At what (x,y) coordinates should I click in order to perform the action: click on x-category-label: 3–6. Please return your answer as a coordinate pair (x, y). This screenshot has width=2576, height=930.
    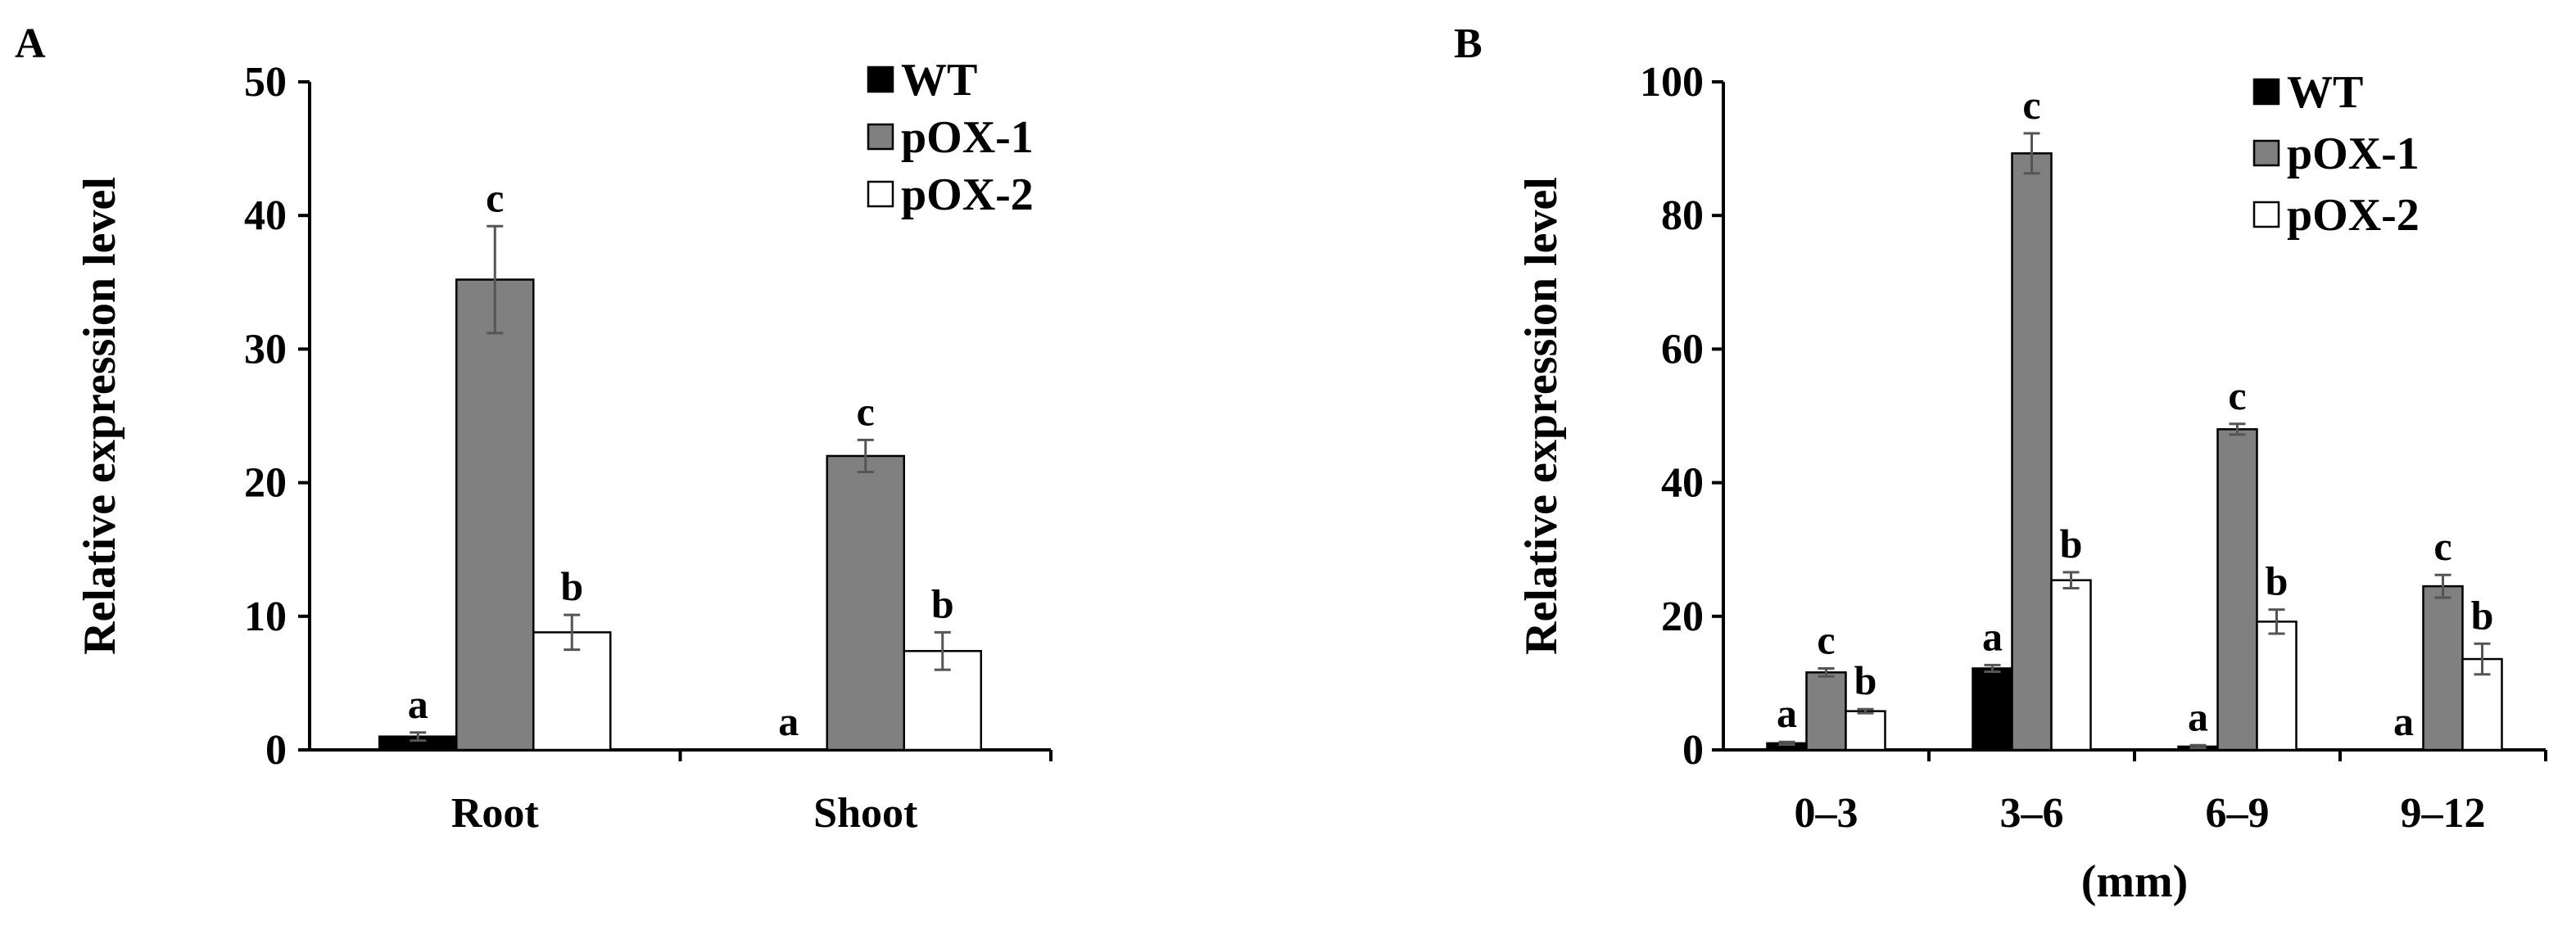
    Looking at the image, I should click on (2032, 813).